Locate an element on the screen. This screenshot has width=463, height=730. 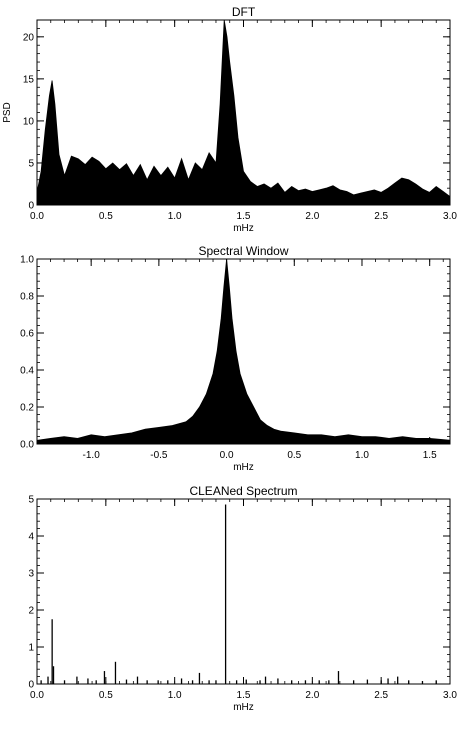
y-tick-label: 20 is located at coordinates (29, 37).